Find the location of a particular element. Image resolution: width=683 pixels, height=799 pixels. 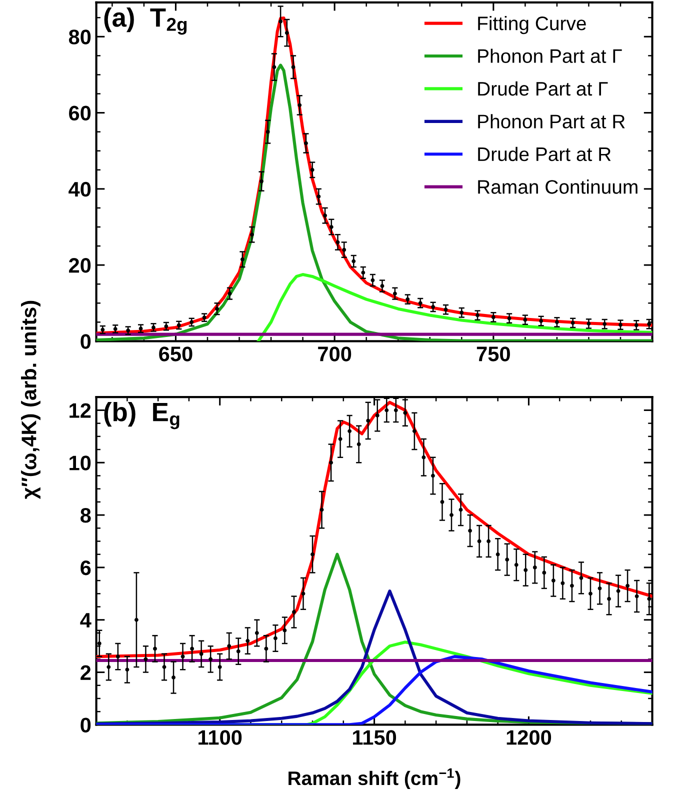

y-tick-label: 10 is located at coordinates (80, 463).